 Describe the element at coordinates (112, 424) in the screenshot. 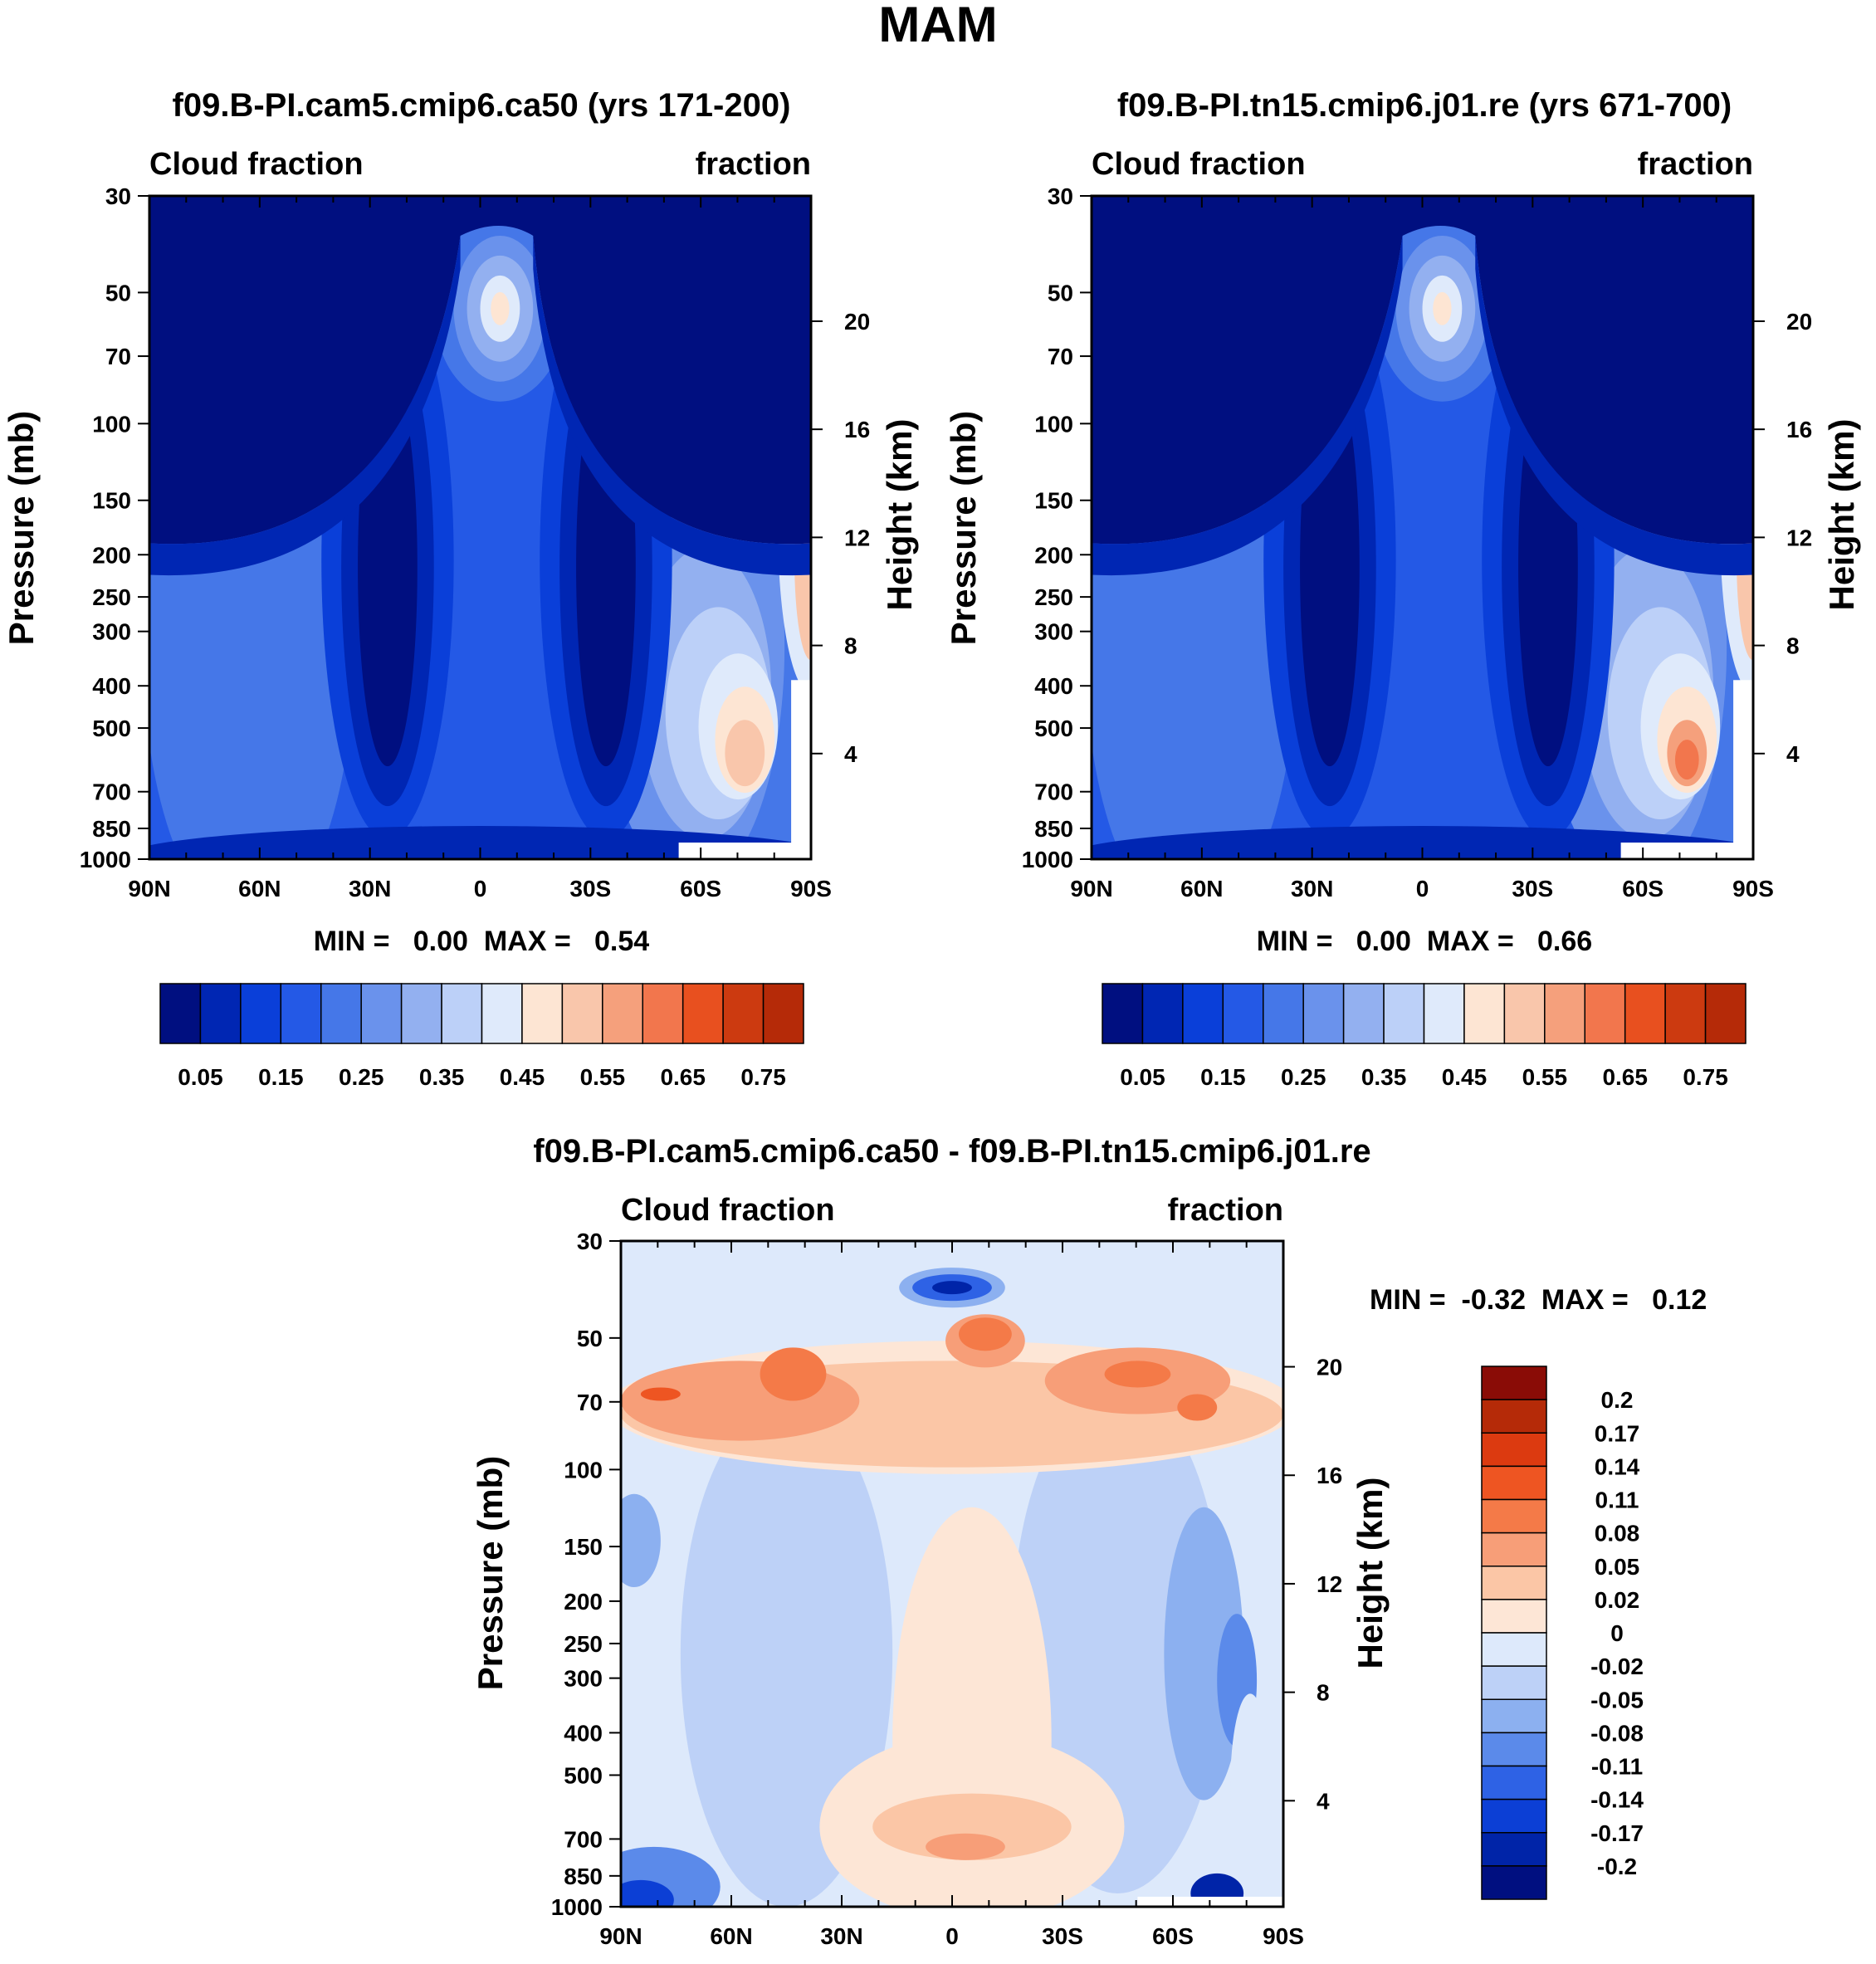

I see `y-tick-label: 100` at that location.